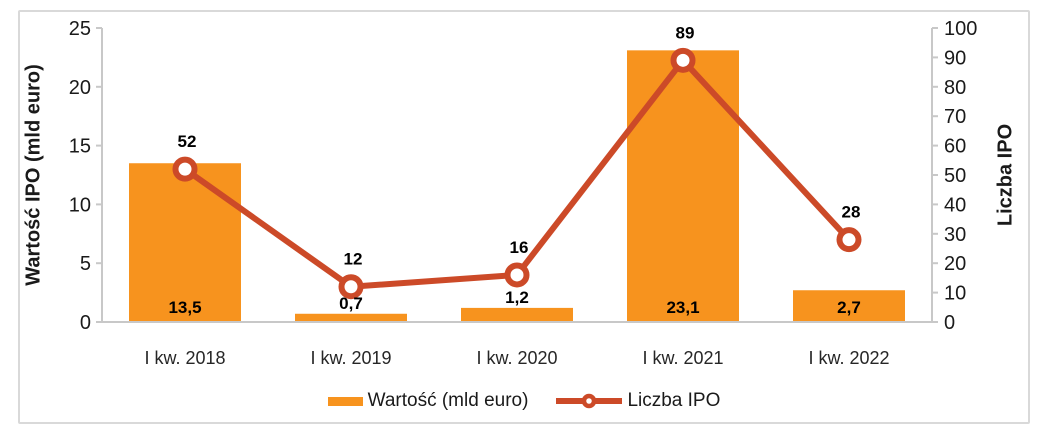  Describe the element at coordinates (80, 29) in the screenshot. I see `left-axis-tick-label: 25` at that location.